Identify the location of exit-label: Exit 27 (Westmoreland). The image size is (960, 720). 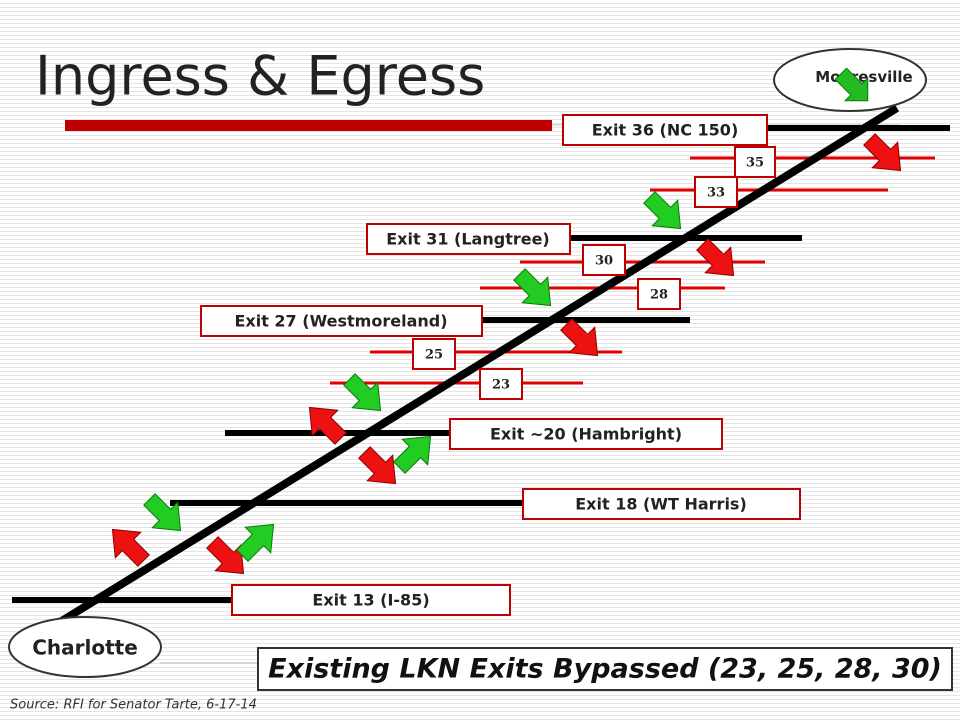
(340, 321).